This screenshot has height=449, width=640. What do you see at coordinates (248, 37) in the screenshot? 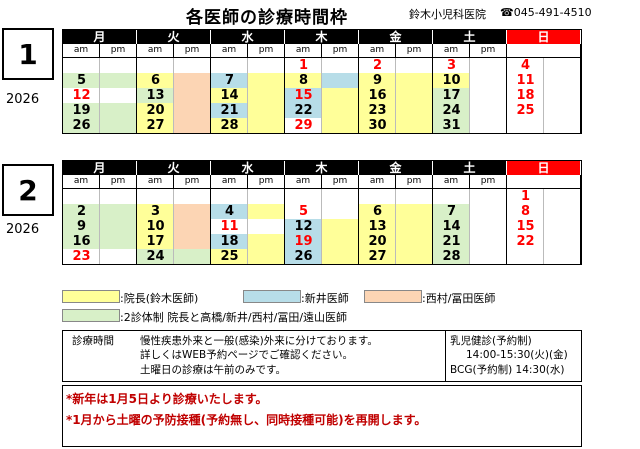
I see `weekday-label: 水` at bounding box center [248, 37].